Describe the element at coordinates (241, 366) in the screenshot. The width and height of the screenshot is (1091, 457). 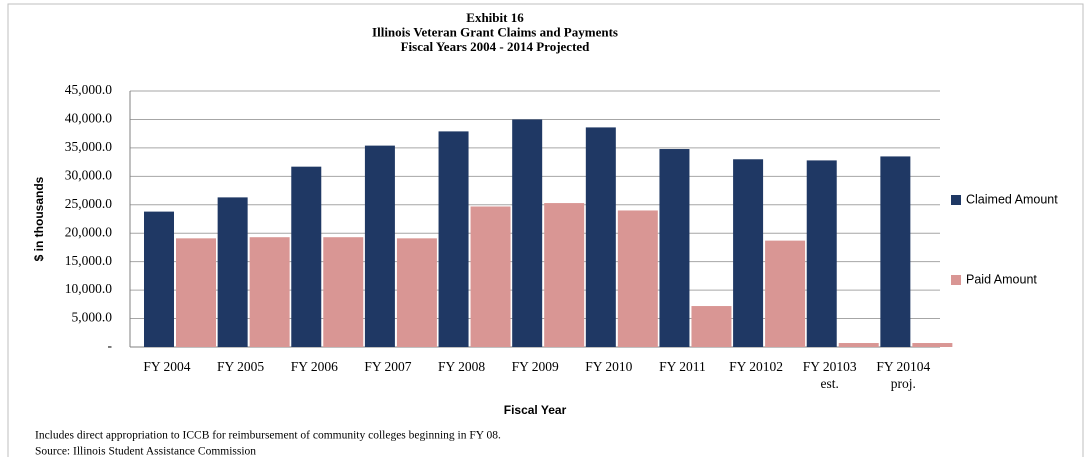
I see `x-tick-label: FY 2005` at that location.